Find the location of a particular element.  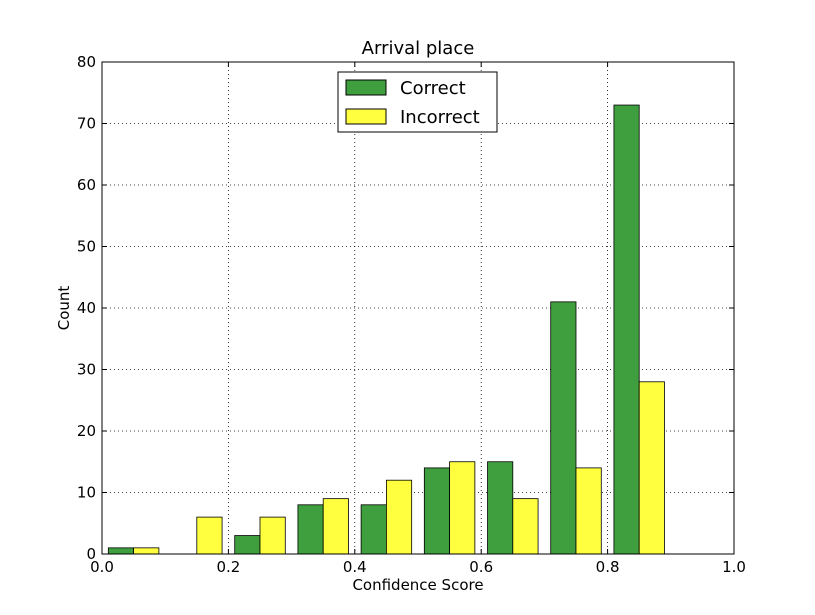

legend-swatch-correct is located at coordinates (366, 87).